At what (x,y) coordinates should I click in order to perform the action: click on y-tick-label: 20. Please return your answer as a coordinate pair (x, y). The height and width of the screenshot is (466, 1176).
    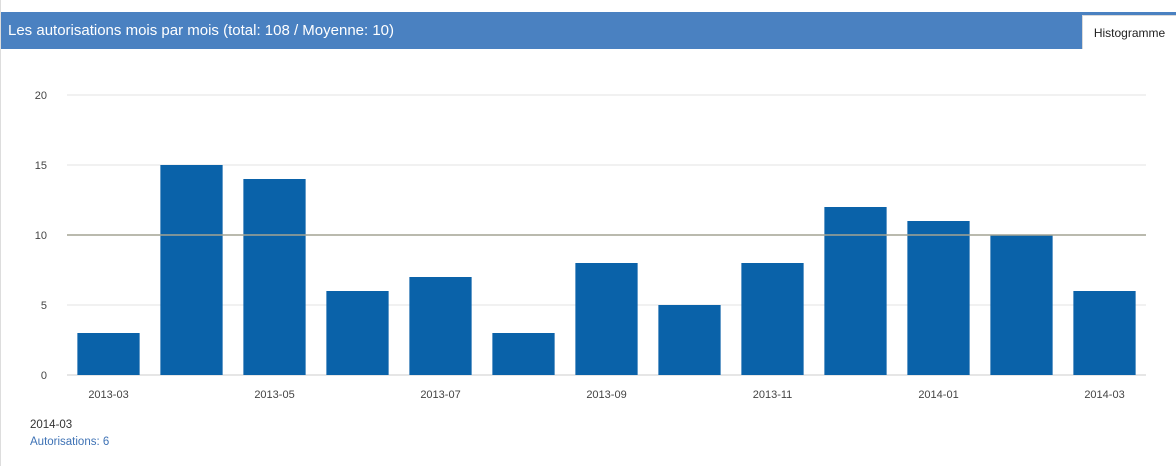
    Looking at the image, I should click on (41, 96).